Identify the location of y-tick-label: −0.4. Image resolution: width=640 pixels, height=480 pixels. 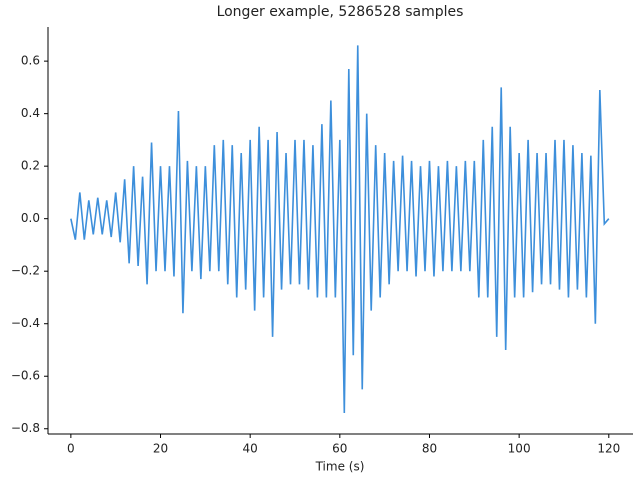
(25, 323).